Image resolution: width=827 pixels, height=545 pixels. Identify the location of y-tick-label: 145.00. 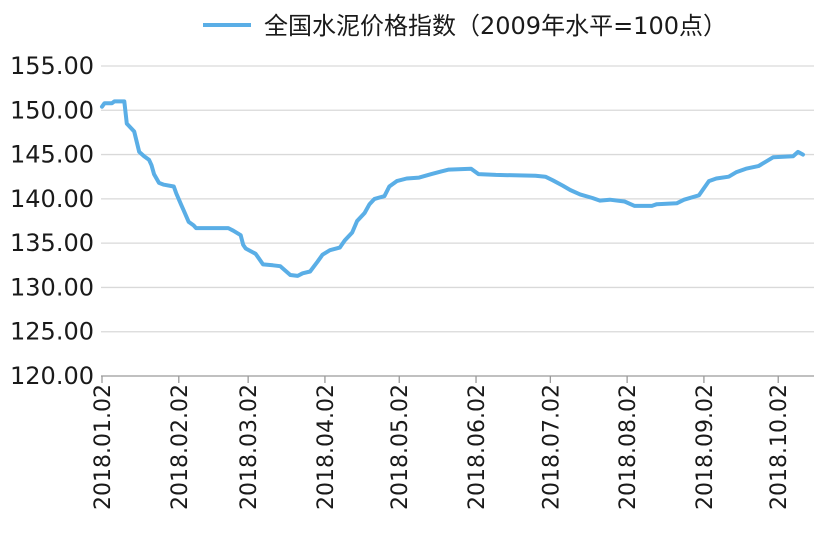
(52, 155).